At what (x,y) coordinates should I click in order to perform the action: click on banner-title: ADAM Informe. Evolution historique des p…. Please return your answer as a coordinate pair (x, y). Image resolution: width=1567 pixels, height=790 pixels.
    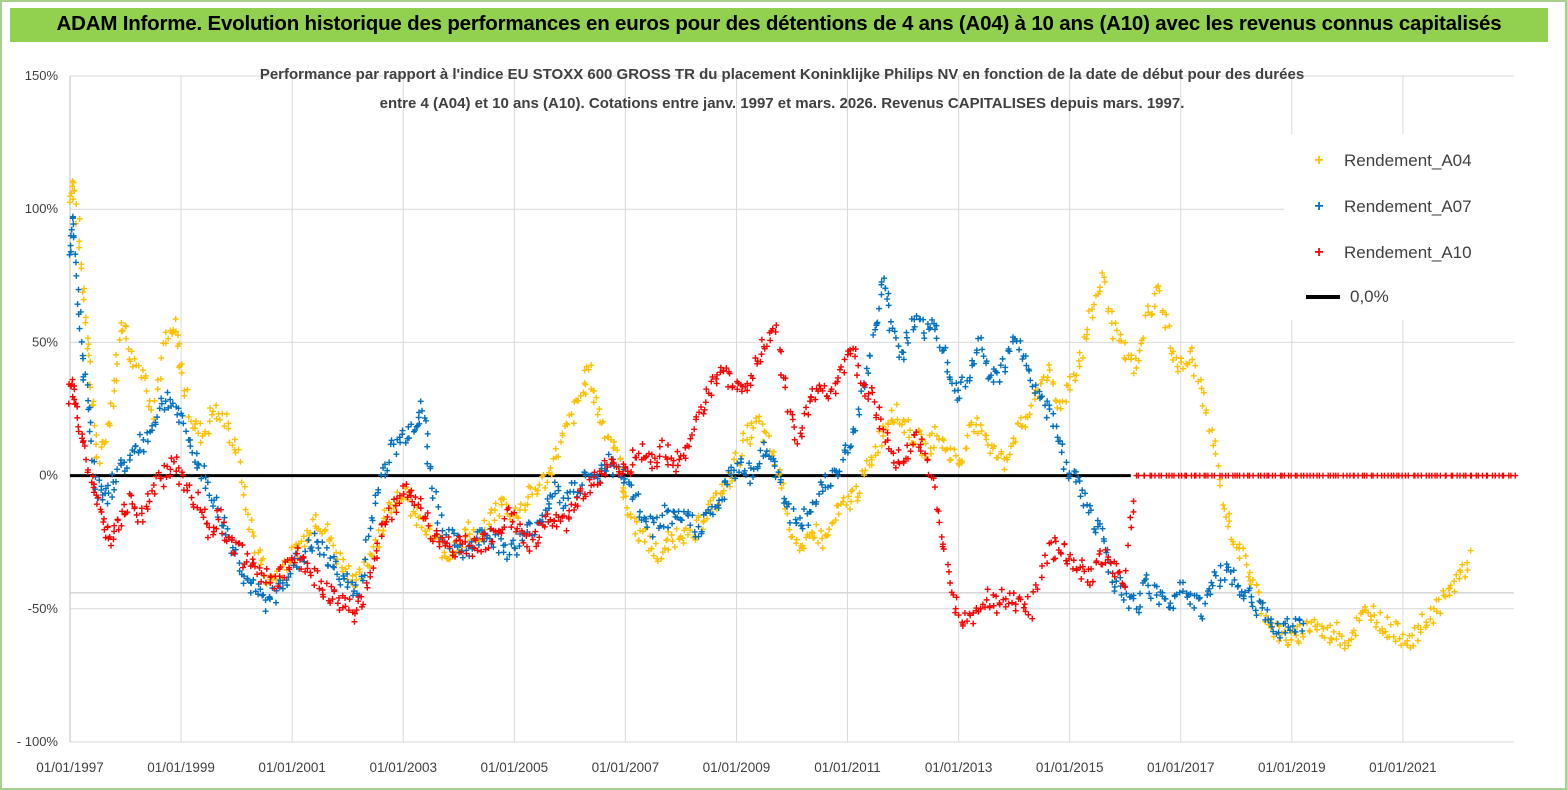
    Looking at the image, I should click on (779, 23).